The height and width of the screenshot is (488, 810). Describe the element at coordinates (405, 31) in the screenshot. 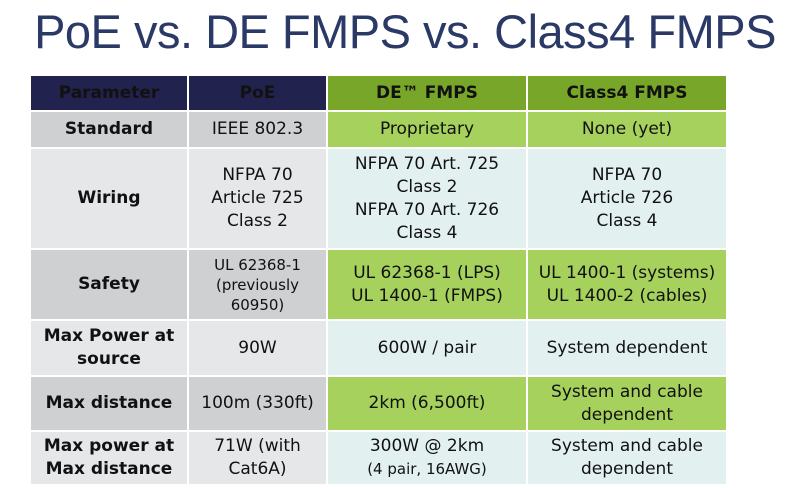

I see `slide-title: PoE vs. DE FMPS vs. Class4 FMPS` at that location.